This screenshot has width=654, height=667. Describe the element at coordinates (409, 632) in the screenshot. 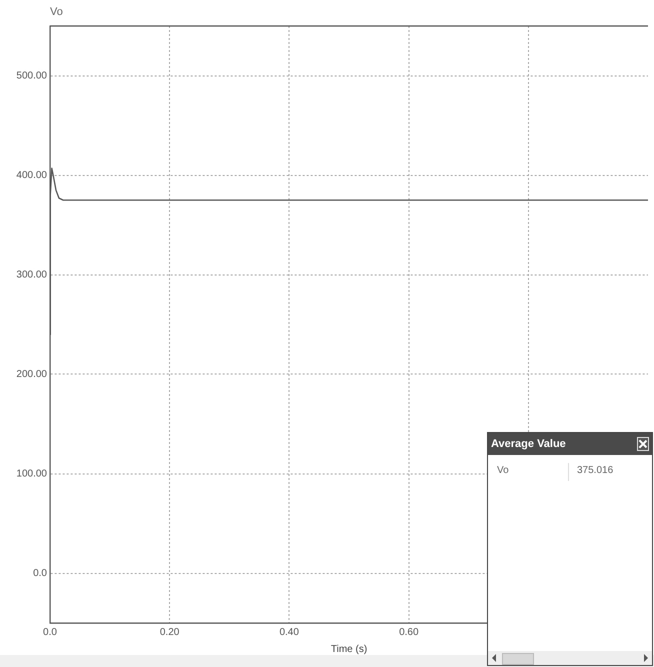

I see `x-tick-label: 0.60` at that location.